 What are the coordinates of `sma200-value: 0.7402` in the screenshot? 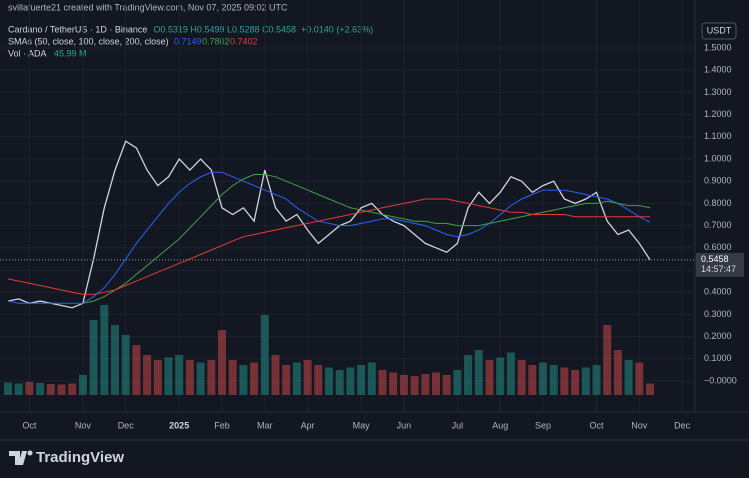 It's located at (244, 41).